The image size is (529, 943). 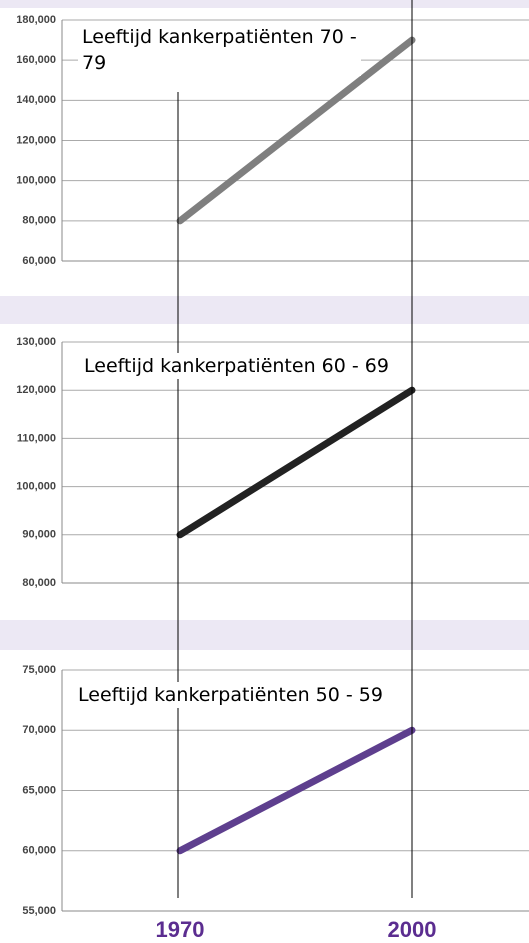 I want to click on x-tick-label: 2000, so click(x=412, y=929).